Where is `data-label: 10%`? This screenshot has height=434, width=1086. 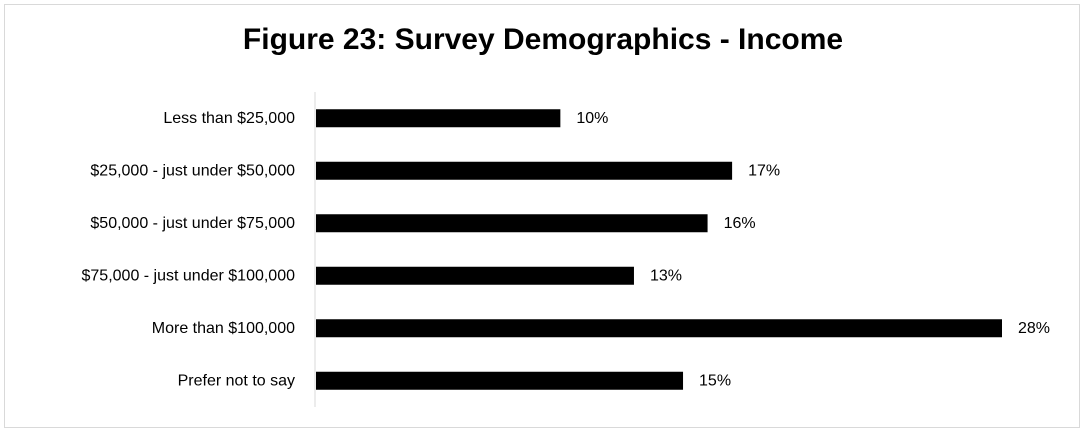
data-label: 10% is located at coordinates (592, 118).